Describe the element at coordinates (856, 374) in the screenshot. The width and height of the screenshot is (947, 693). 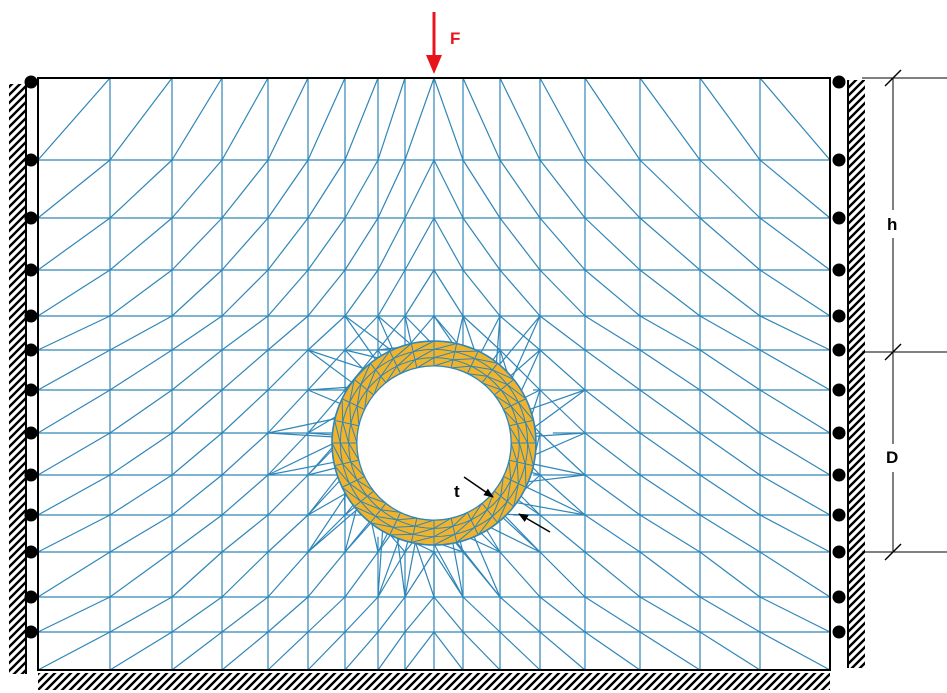
I see `right-wall-hatch` at that location.